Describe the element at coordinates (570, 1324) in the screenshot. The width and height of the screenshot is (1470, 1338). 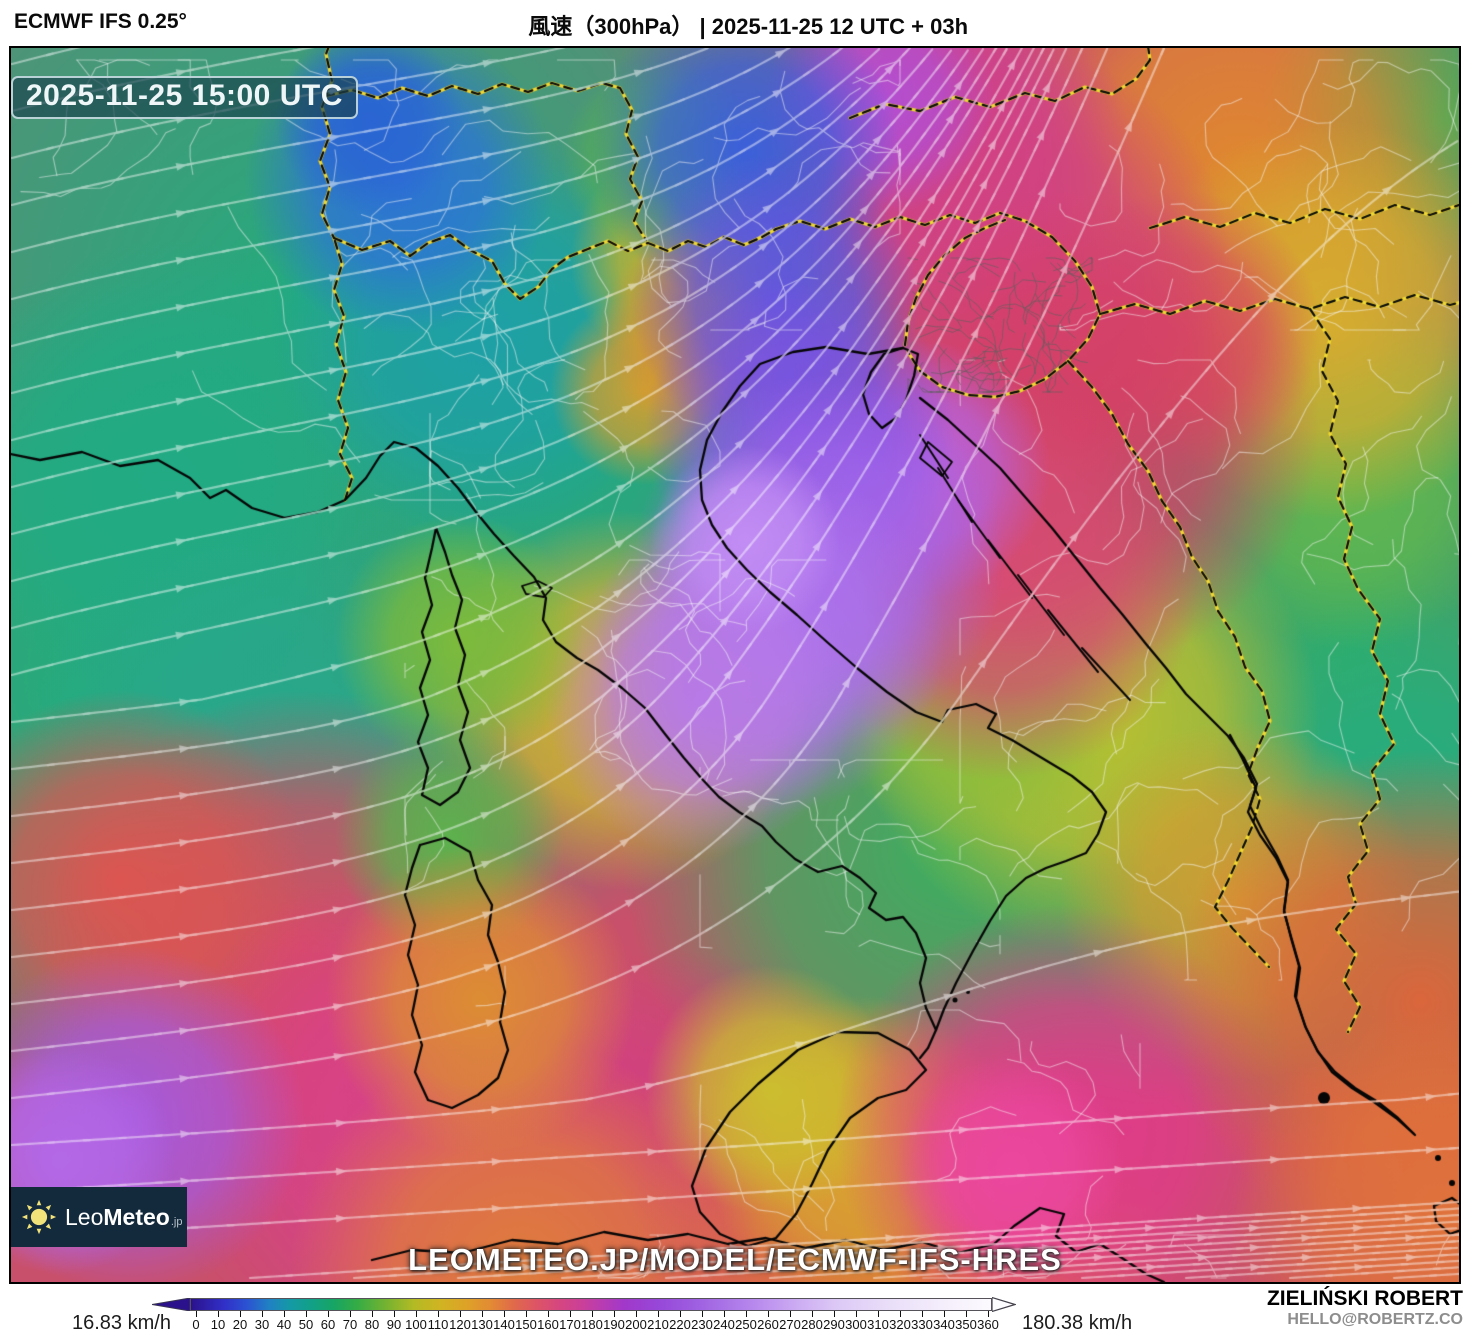
I see `colorbar-tick-label: 170` at that location.